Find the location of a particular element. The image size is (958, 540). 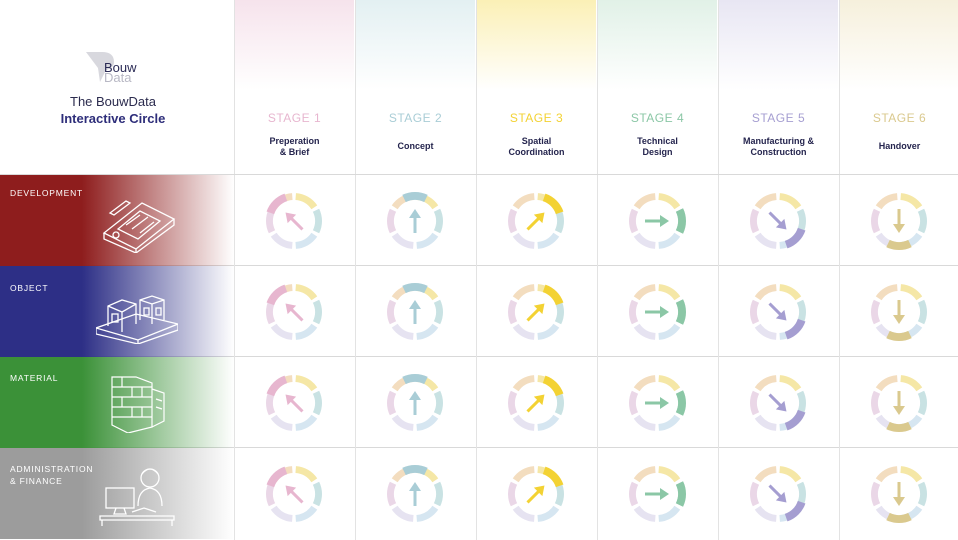

row-object: OBJECT is located at coordinates (117, 311).